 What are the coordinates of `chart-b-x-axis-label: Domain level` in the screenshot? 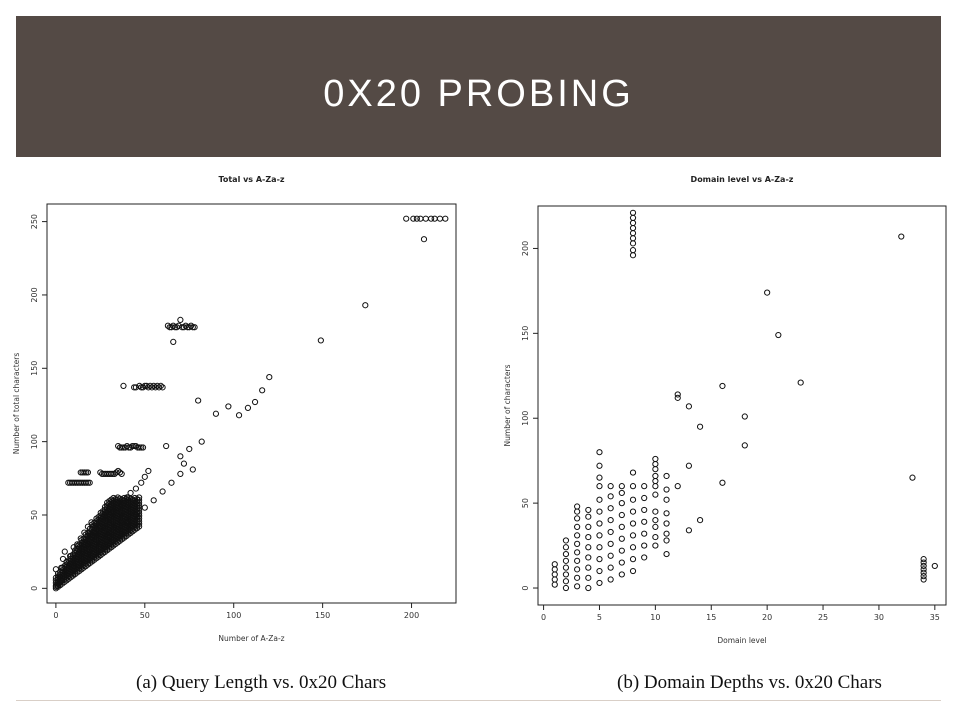 It's located at (741, 640).